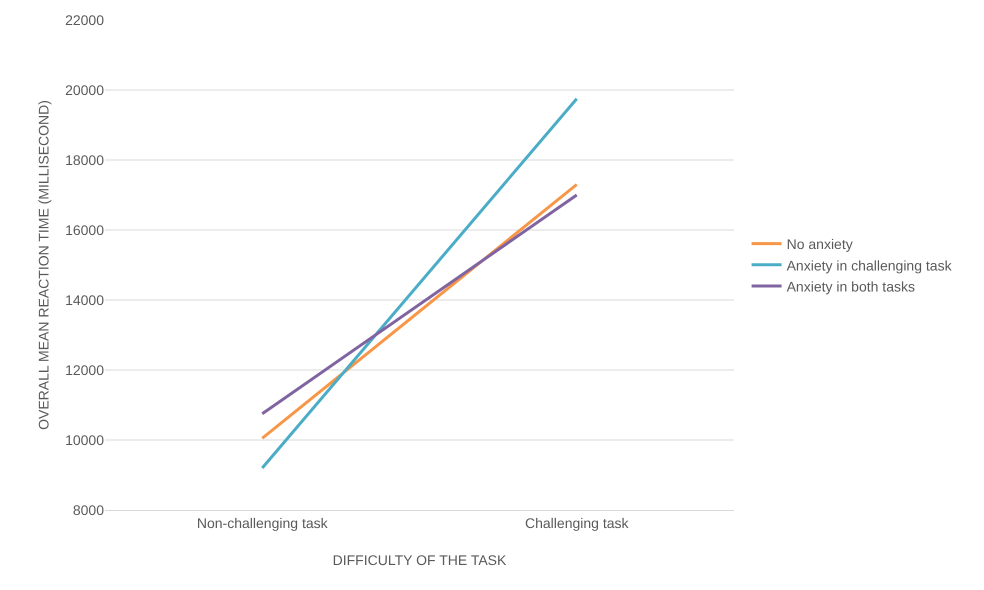 The height and width of the screenshot is (590, 984). I want to click on y-tick-label: 14000, so click(84, 300).